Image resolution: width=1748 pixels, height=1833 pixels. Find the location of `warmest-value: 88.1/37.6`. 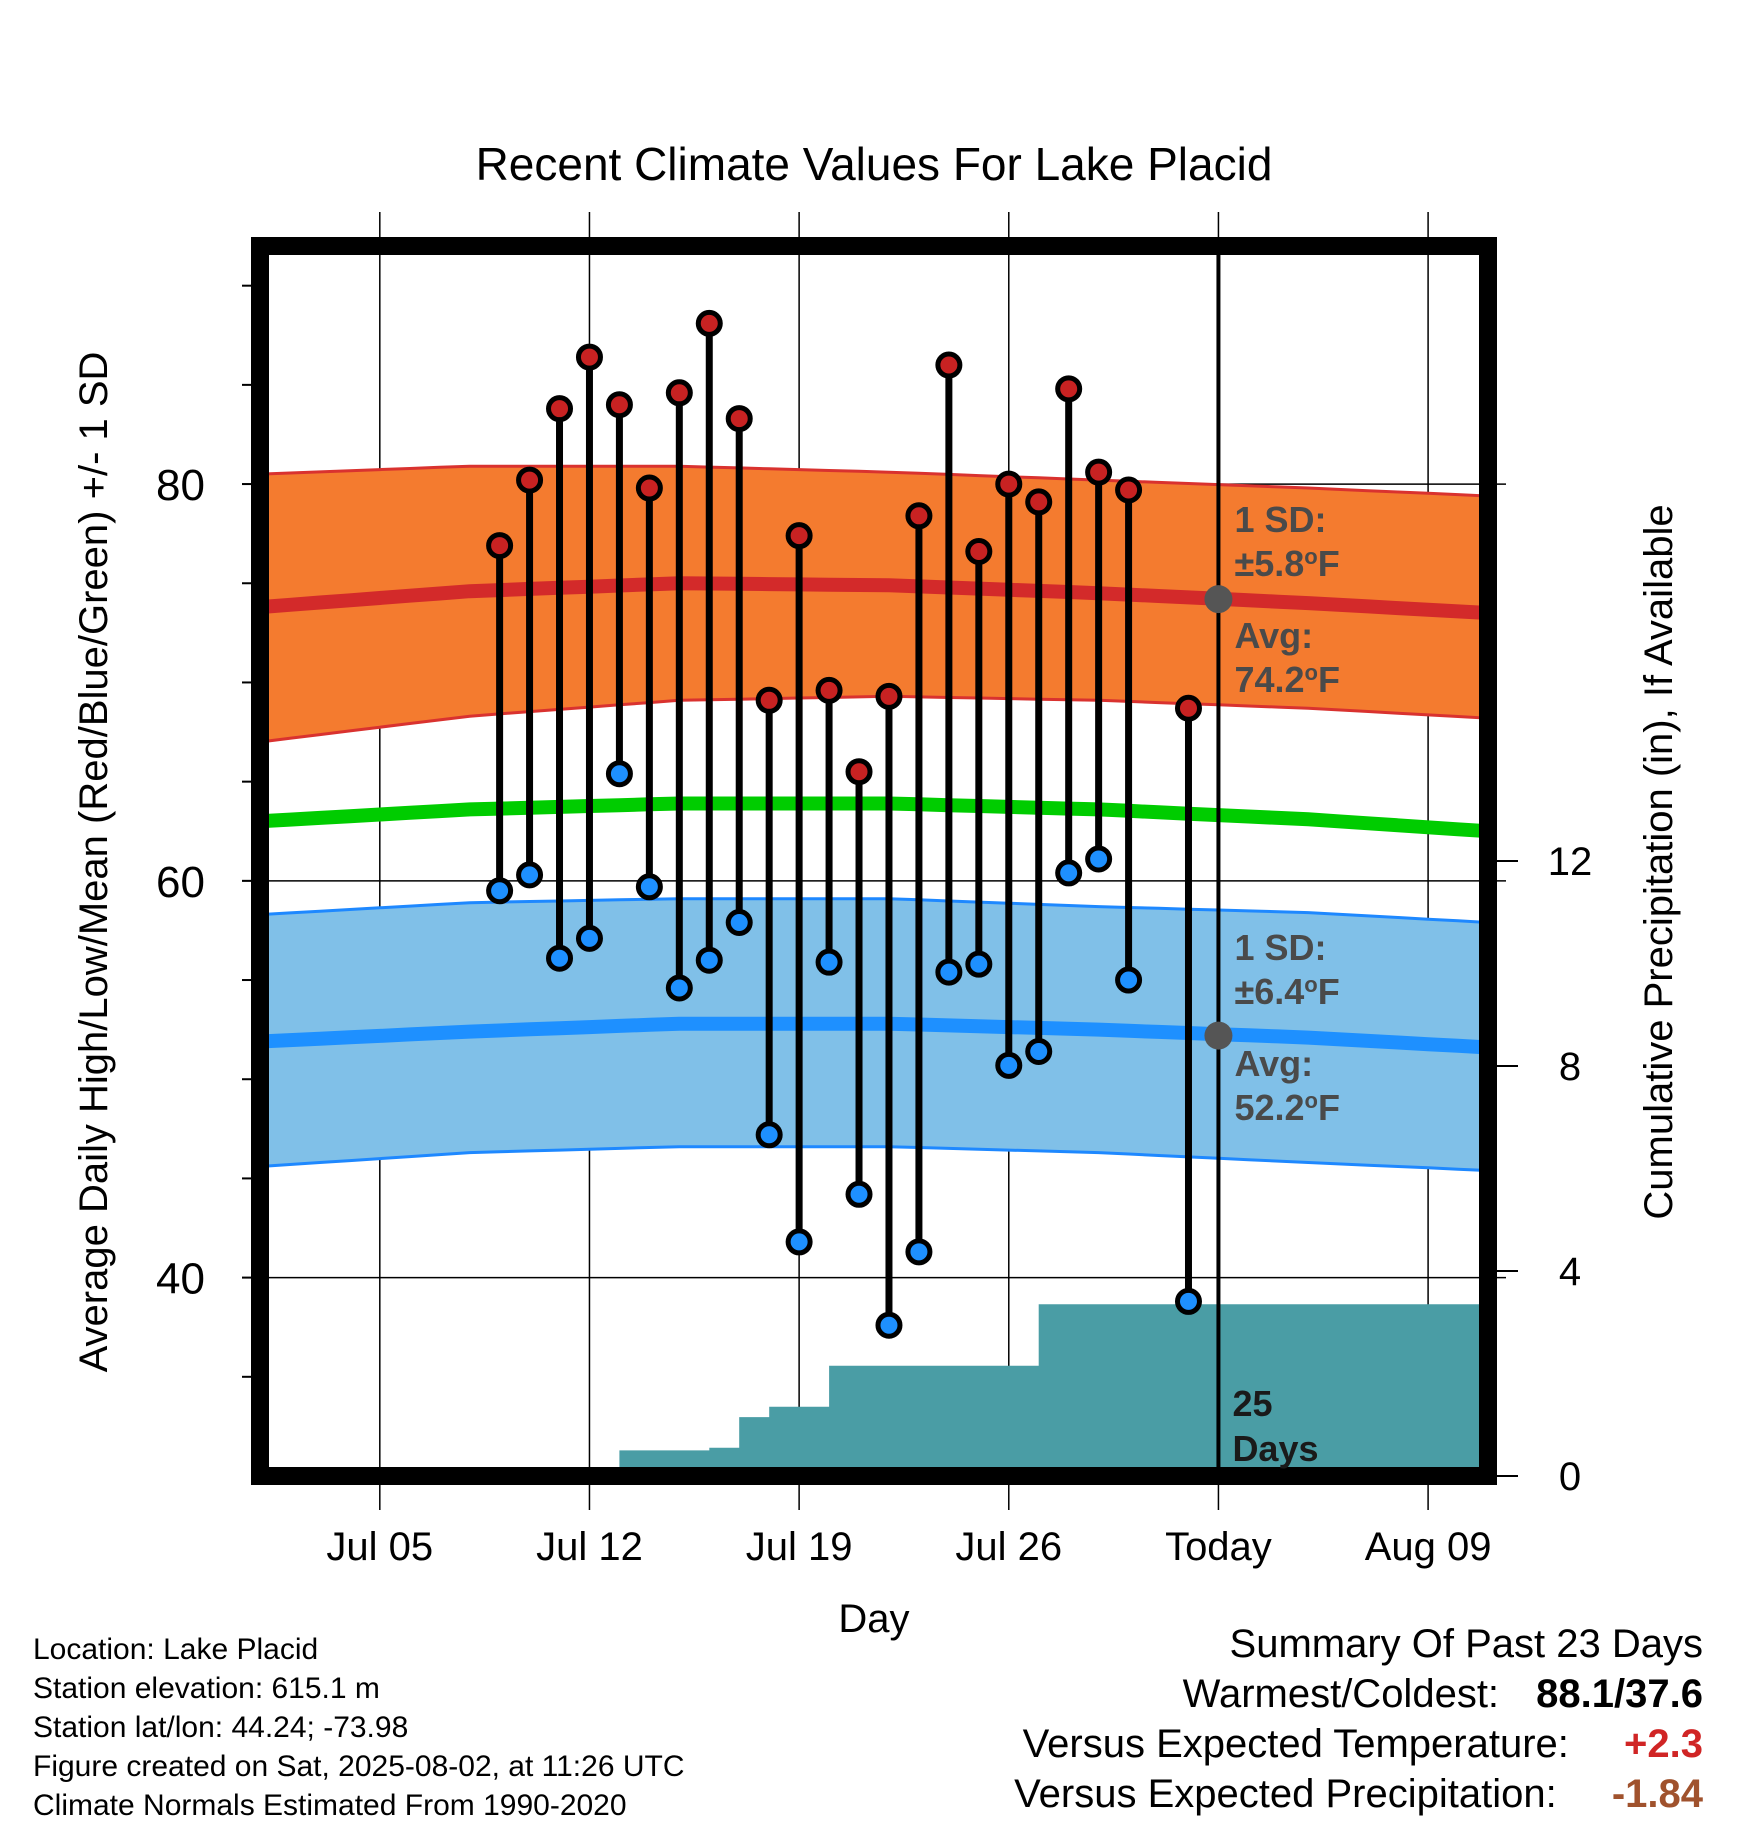

warmest-value: 88.1/37.6 is located at coordinates (1619, 1694).